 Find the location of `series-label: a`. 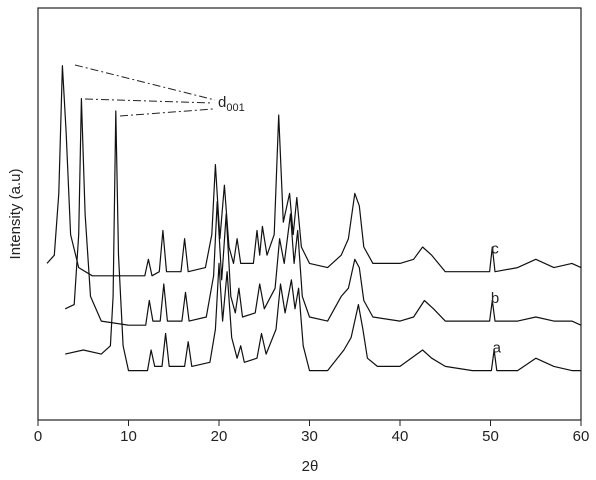

series-label: a is located at coordinates (497, 348).